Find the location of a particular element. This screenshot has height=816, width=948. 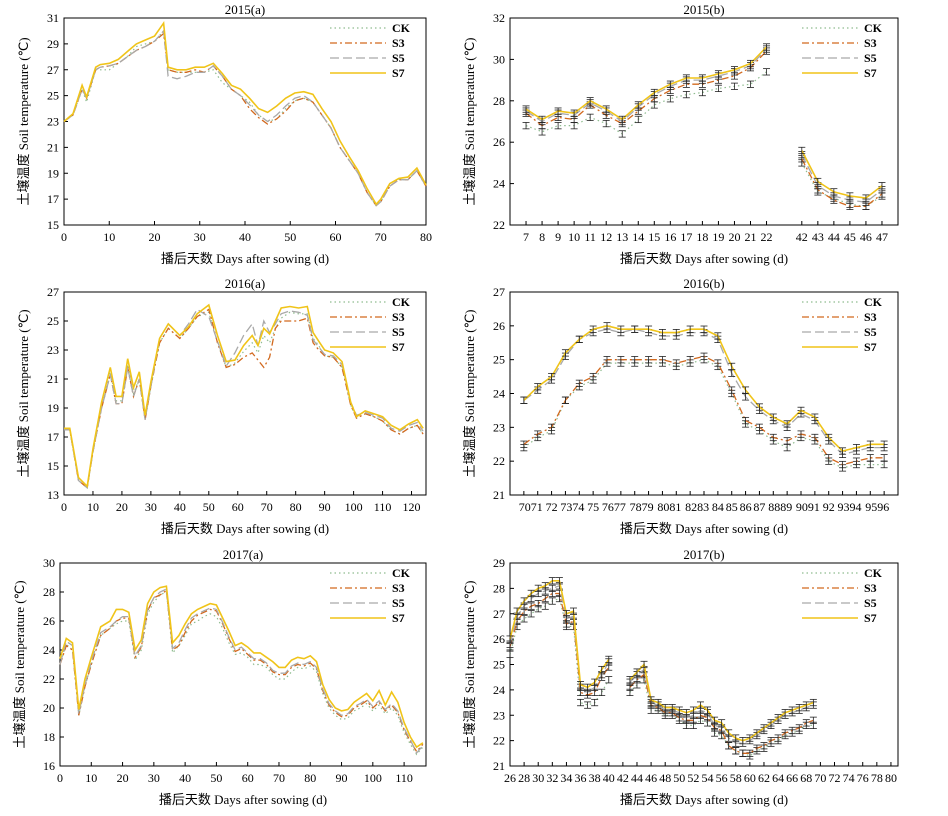

panel-title: 2015(a) is located at coordinates (245, 9).